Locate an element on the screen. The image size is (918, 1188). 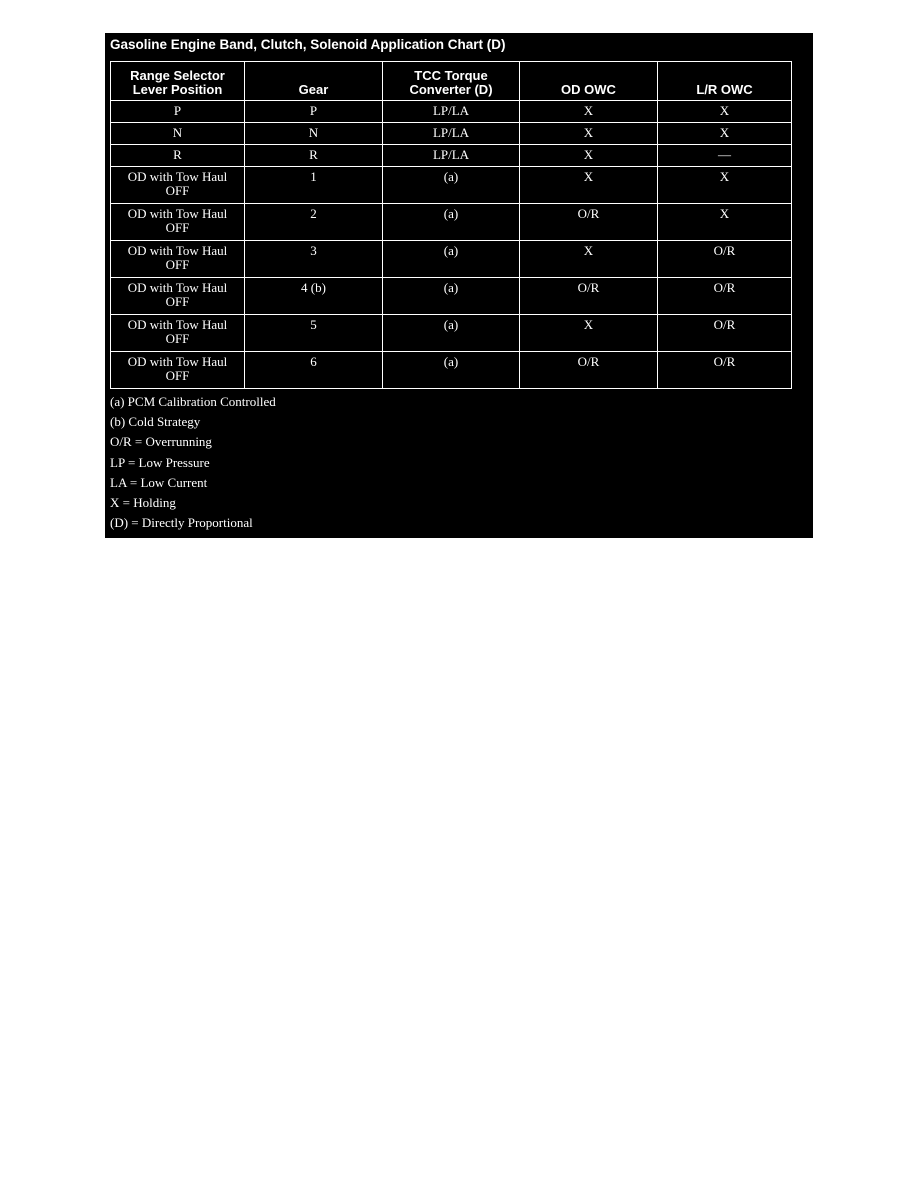
table-cell: 5 is located at coordinates (313, 333).